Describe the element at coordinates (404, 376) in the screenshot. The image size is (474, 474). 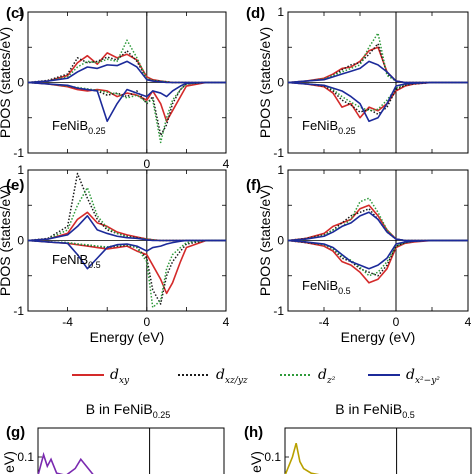
I see `legend-entry: dx²−y²` at that location.